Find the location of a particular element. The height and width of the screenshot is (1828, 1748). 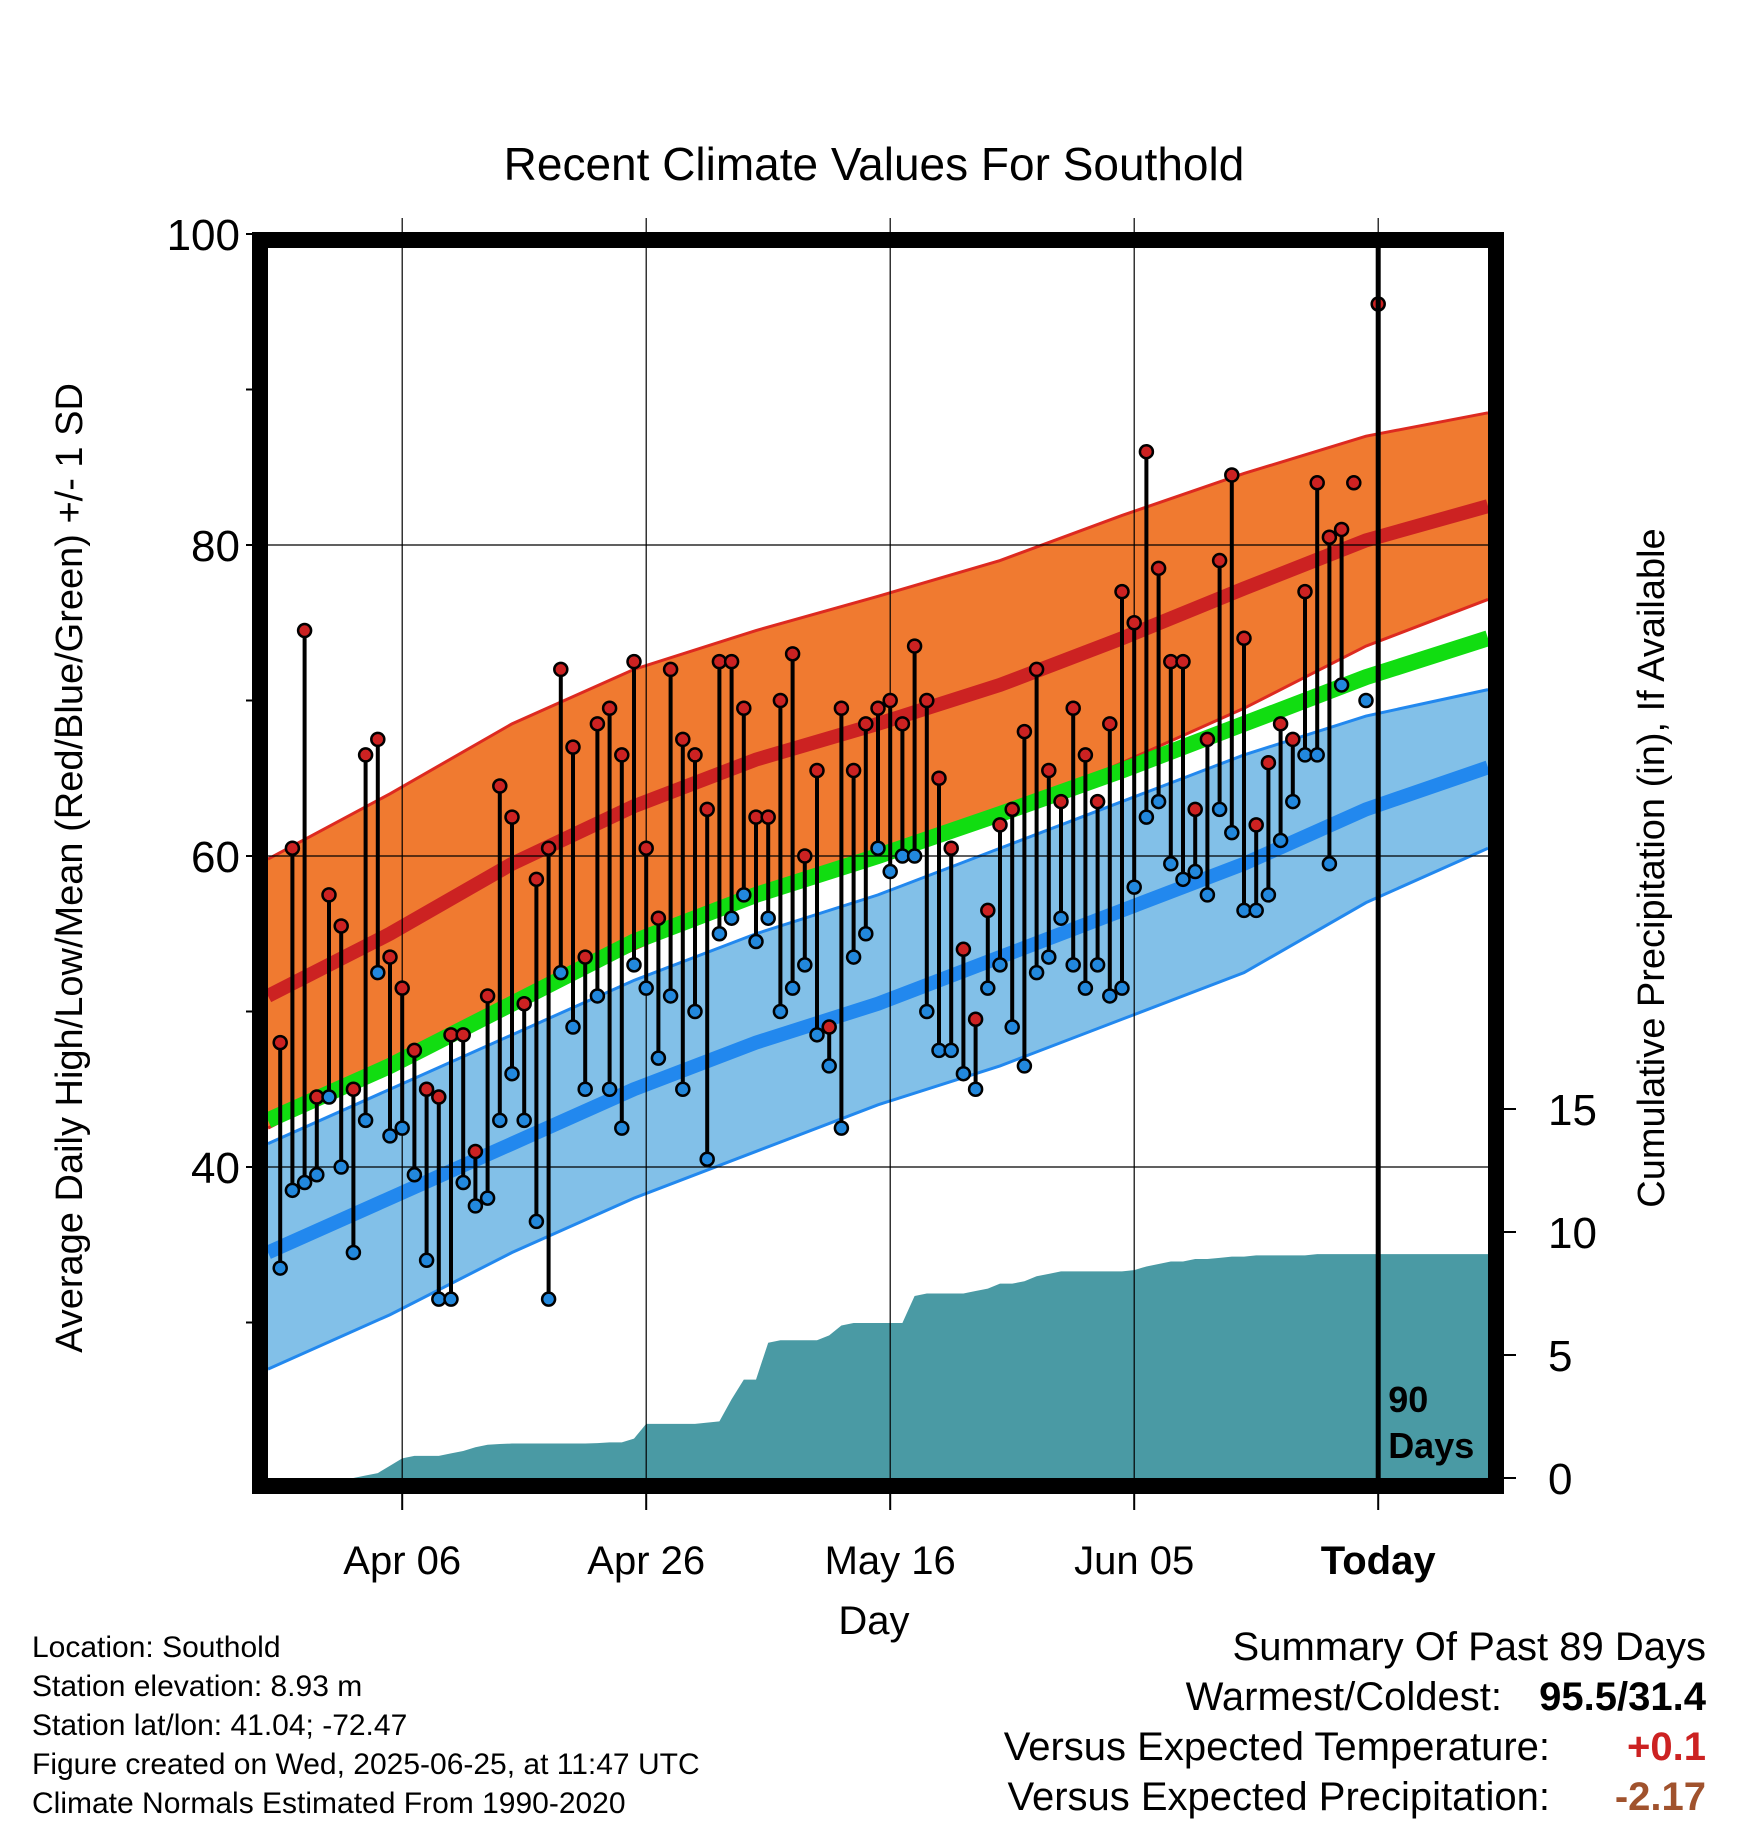

y2-tick-label: 15 is located at coordinates (1572, 1110).